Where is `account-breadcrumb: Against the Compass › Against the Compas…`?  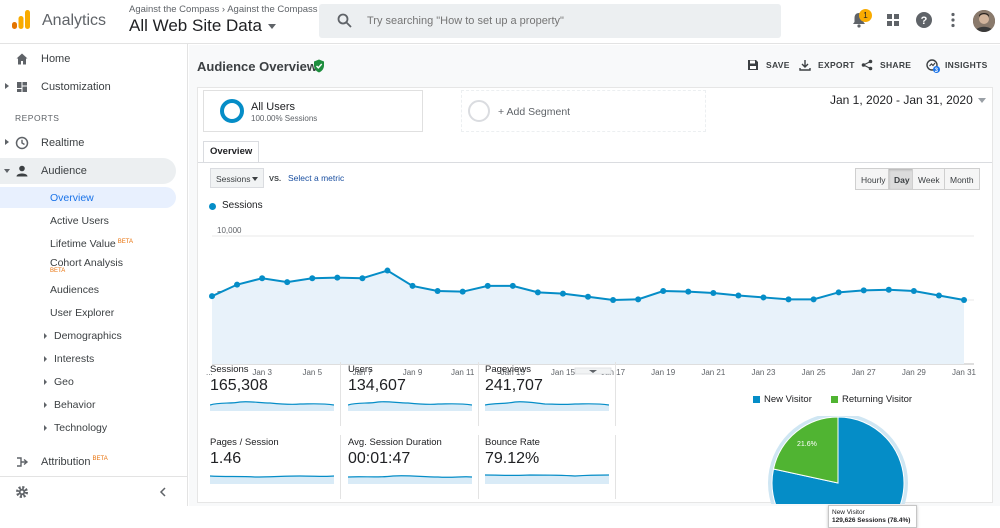 account-breadcrumb: Against the Compass › Against the Compas… is located at coordinates (223, 9).